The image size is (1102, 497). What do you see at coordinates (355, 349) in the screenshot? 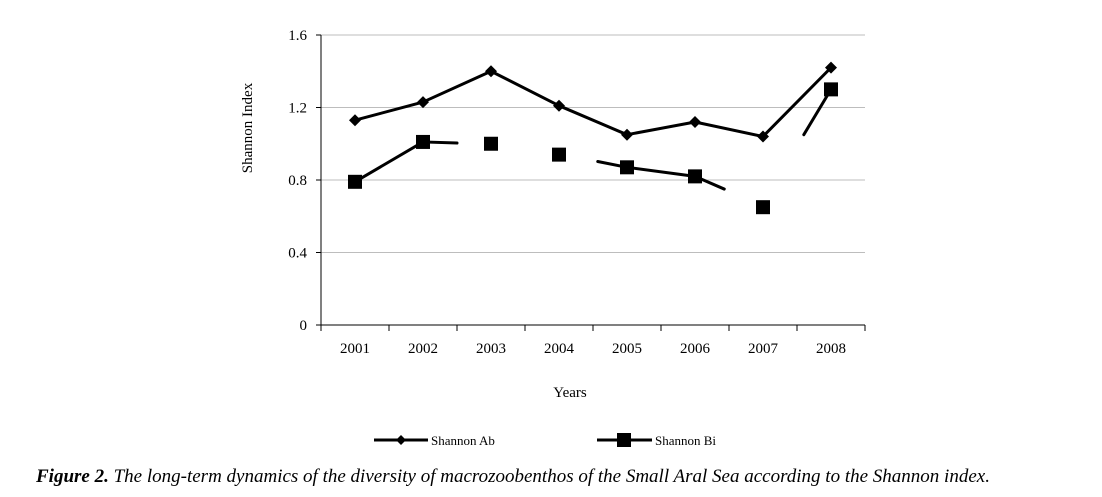
I see `x-tick-label: 2001` at bounding box center [355, 349].